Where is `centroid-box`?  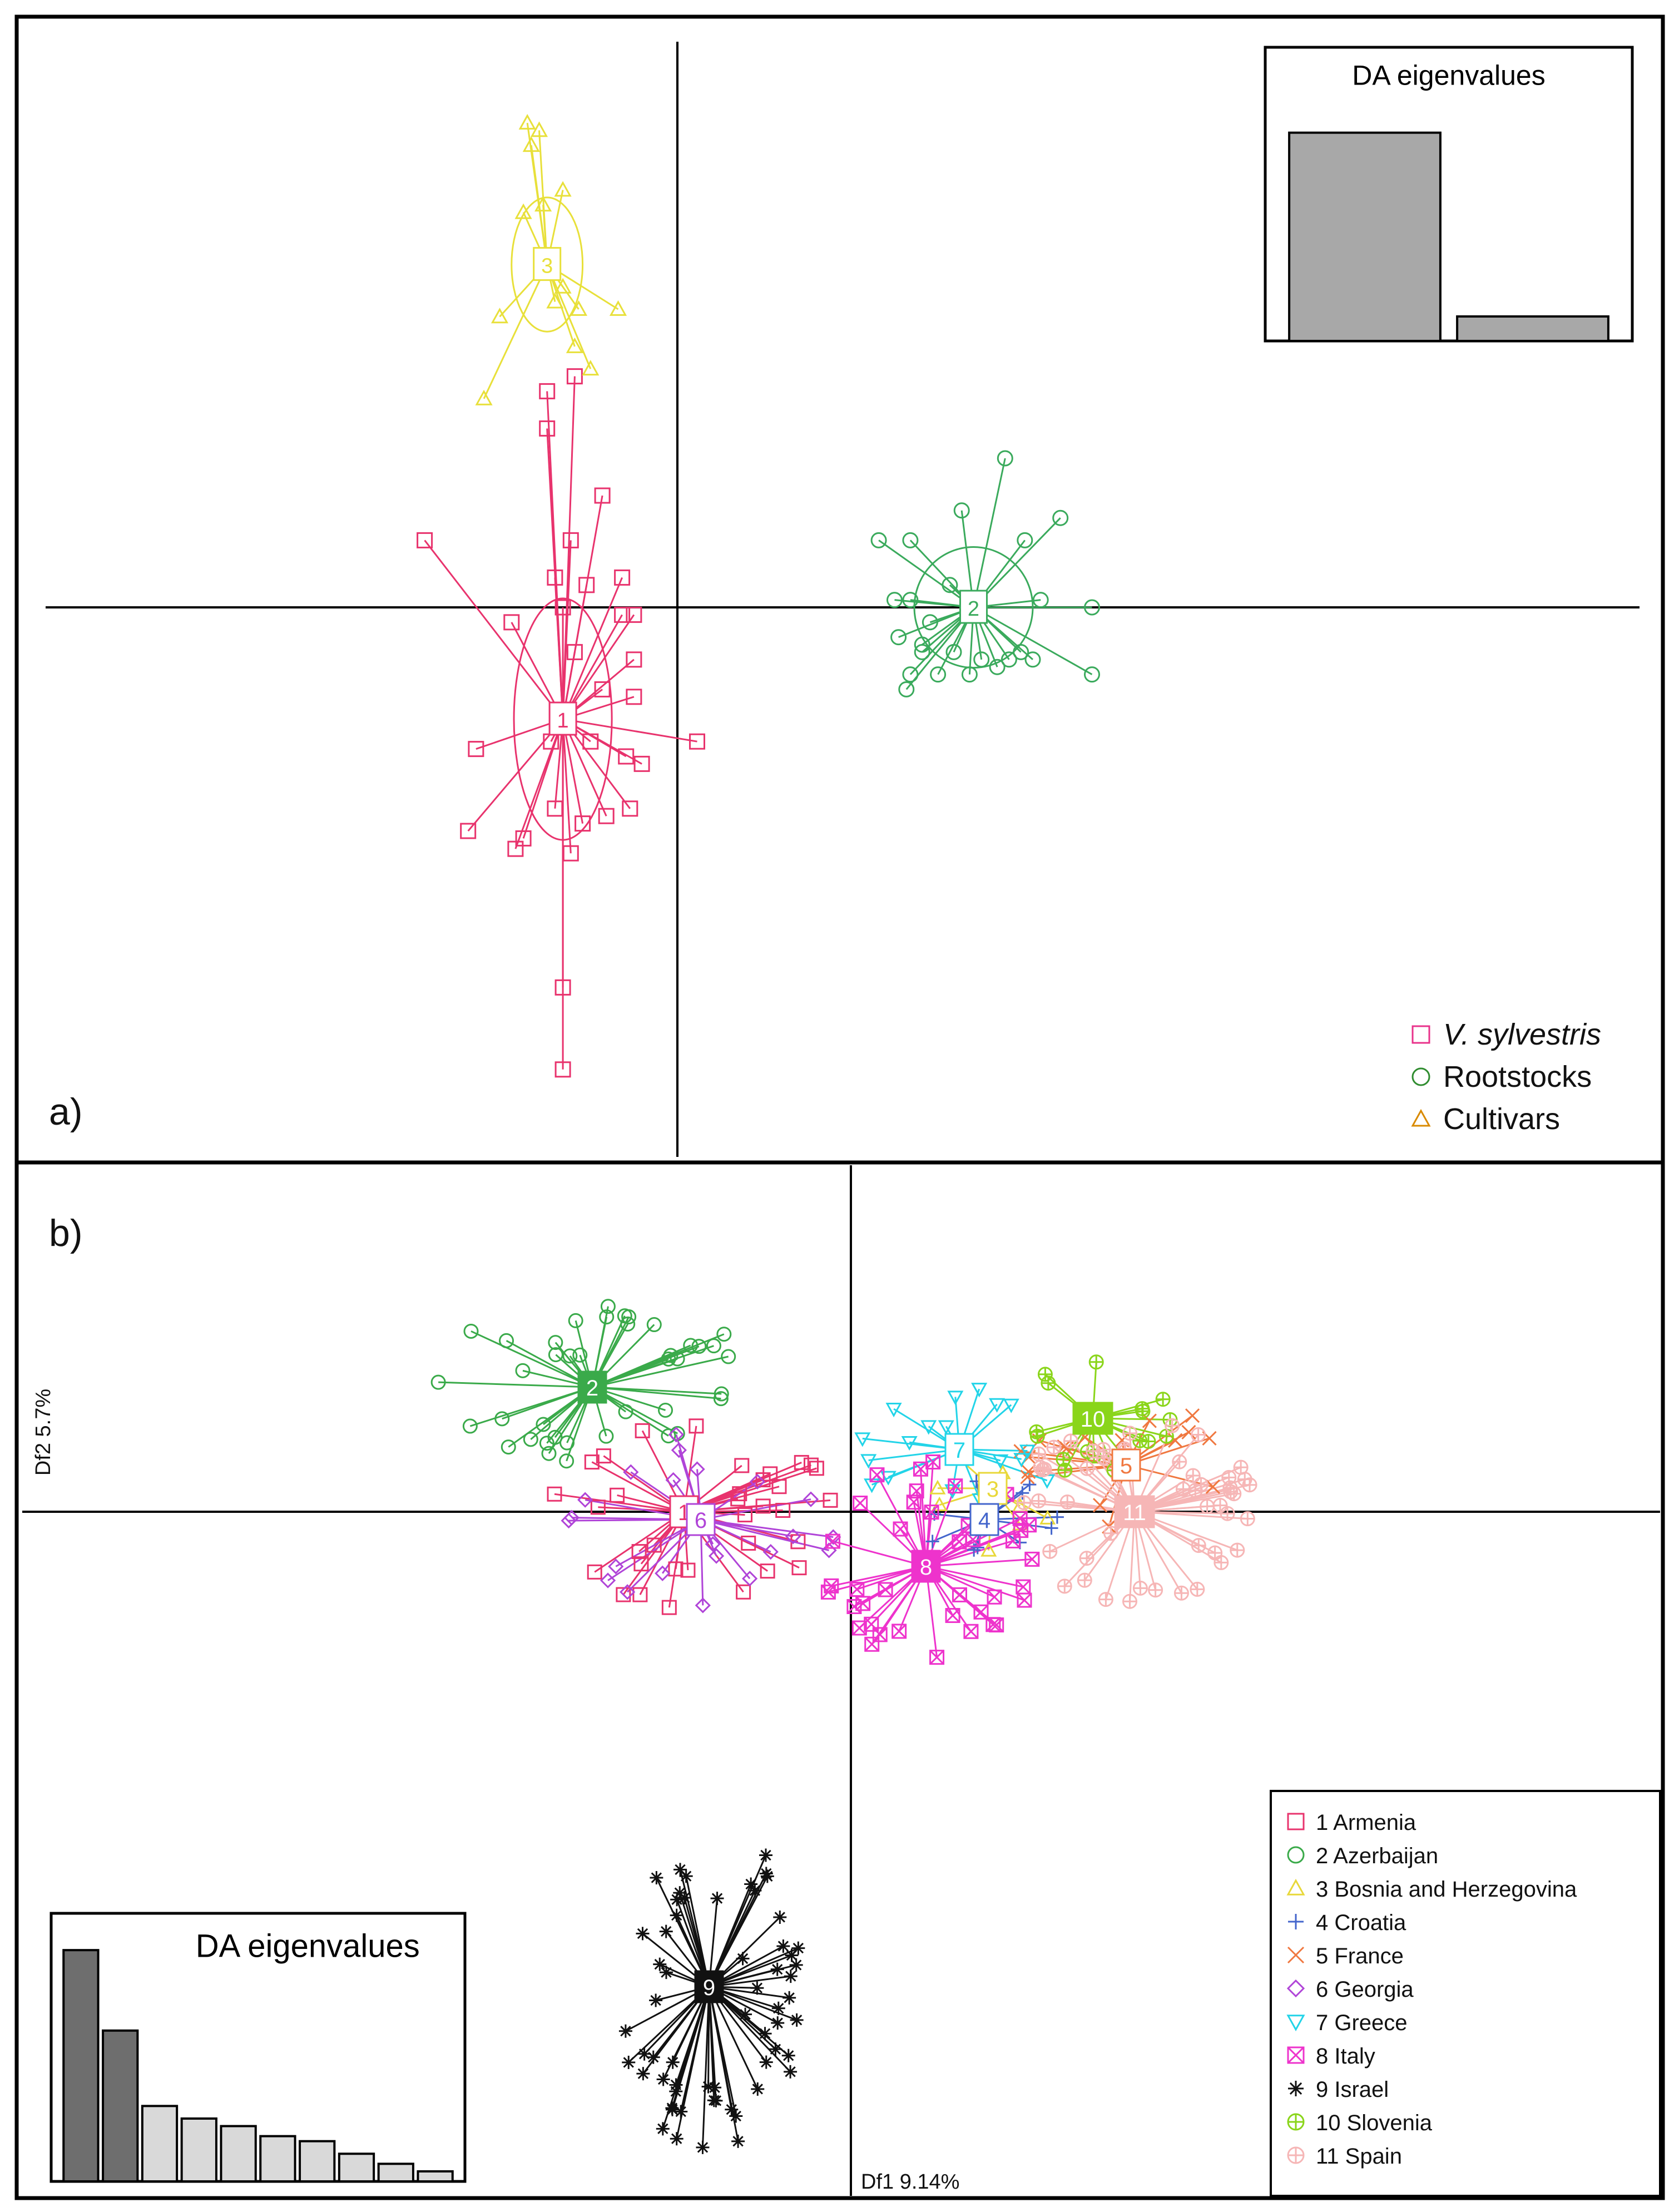
centroid-box is located at coordinates (973, 607).